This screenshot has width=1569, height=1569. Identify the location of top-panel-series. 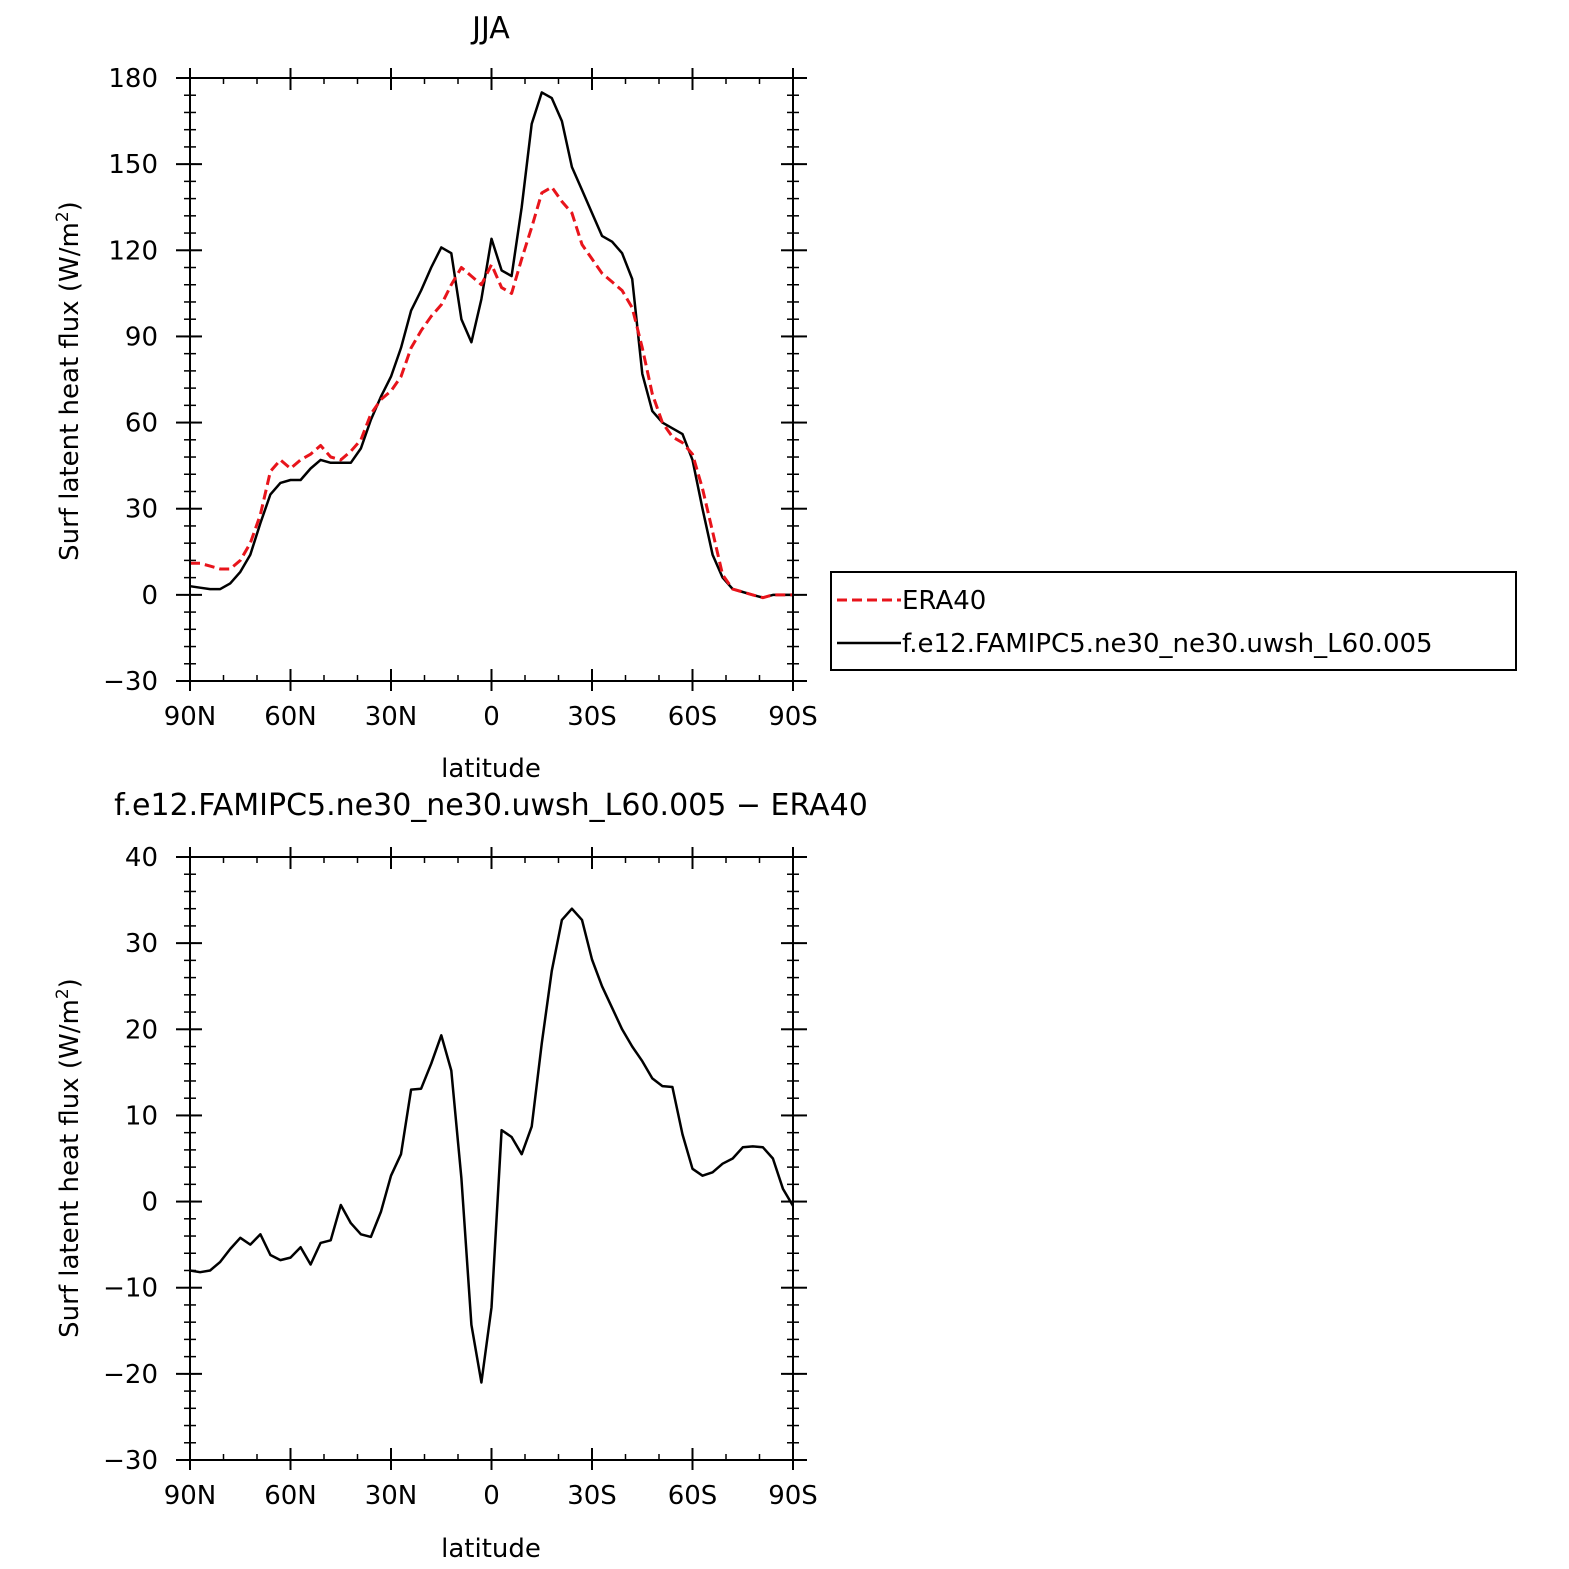
(491, 345).